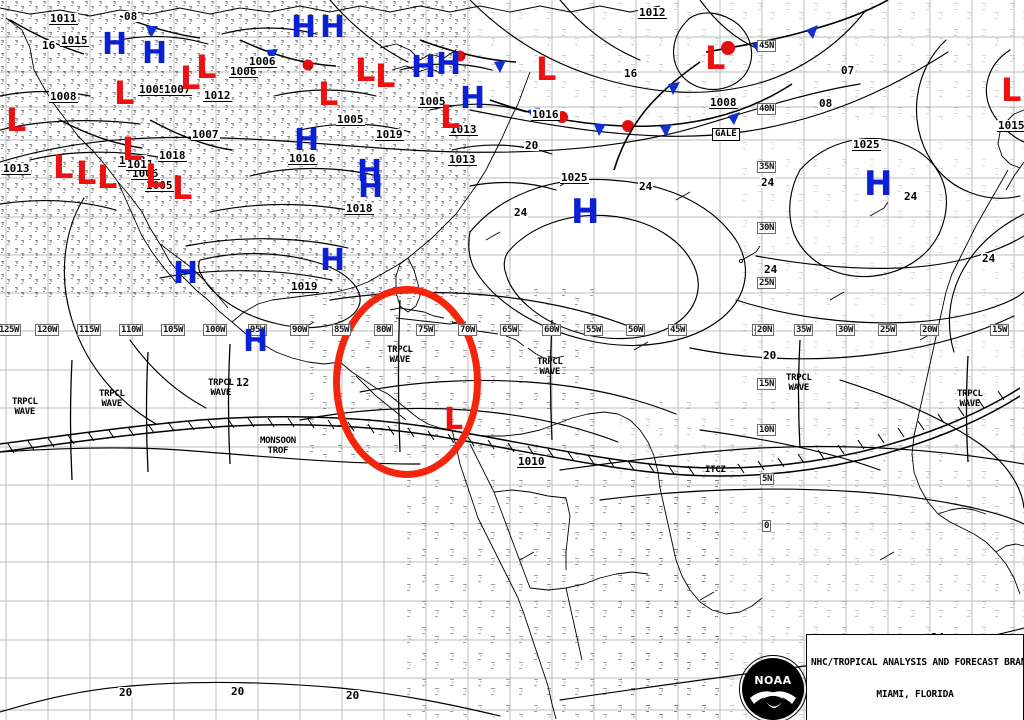 This screenshot has width=1024, height=720. I want to click on low-pressure-symbol-5: L, so click(155, 176).